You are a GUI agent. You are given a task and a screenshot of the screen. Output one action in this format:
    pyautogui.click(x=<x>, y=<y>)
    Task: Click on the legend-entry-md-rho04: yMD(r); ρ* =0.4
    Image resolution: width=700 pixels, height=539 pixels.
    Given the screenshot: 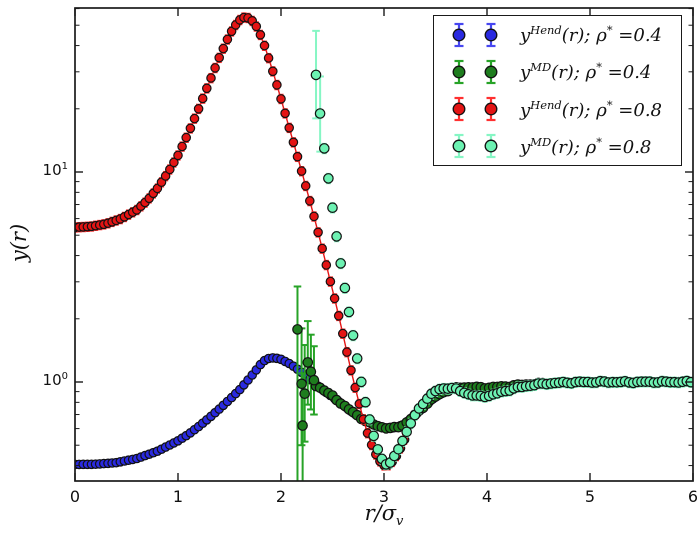 What is the action you would take?
    pyautogui.click(x=557, y=71)
    